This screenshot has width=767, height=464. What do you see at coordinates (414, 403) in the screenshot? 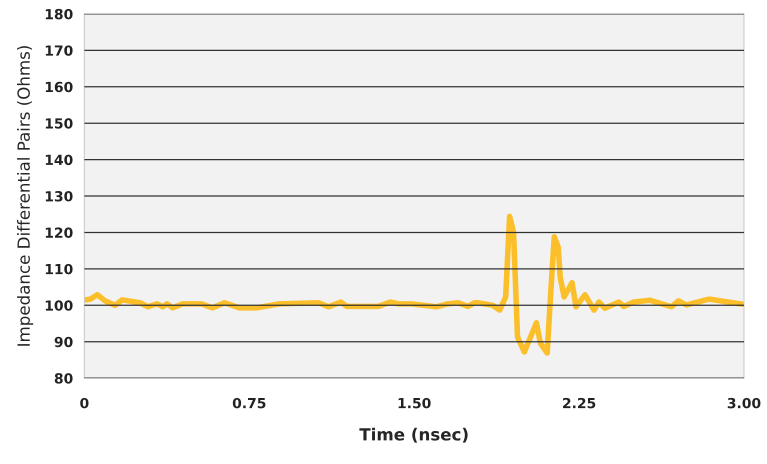
I see `x-tick-label: 1.50` at bounding box center [414, 403].